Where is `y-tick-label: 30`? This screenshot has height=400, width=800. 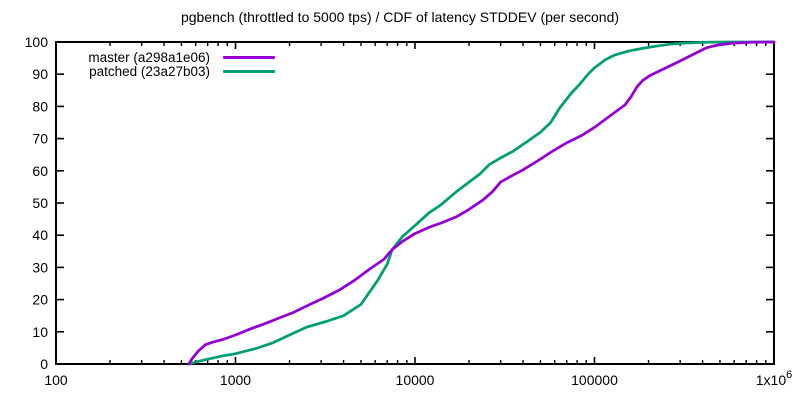 y-tick-label: 30 is located at coordinates (40, 267).